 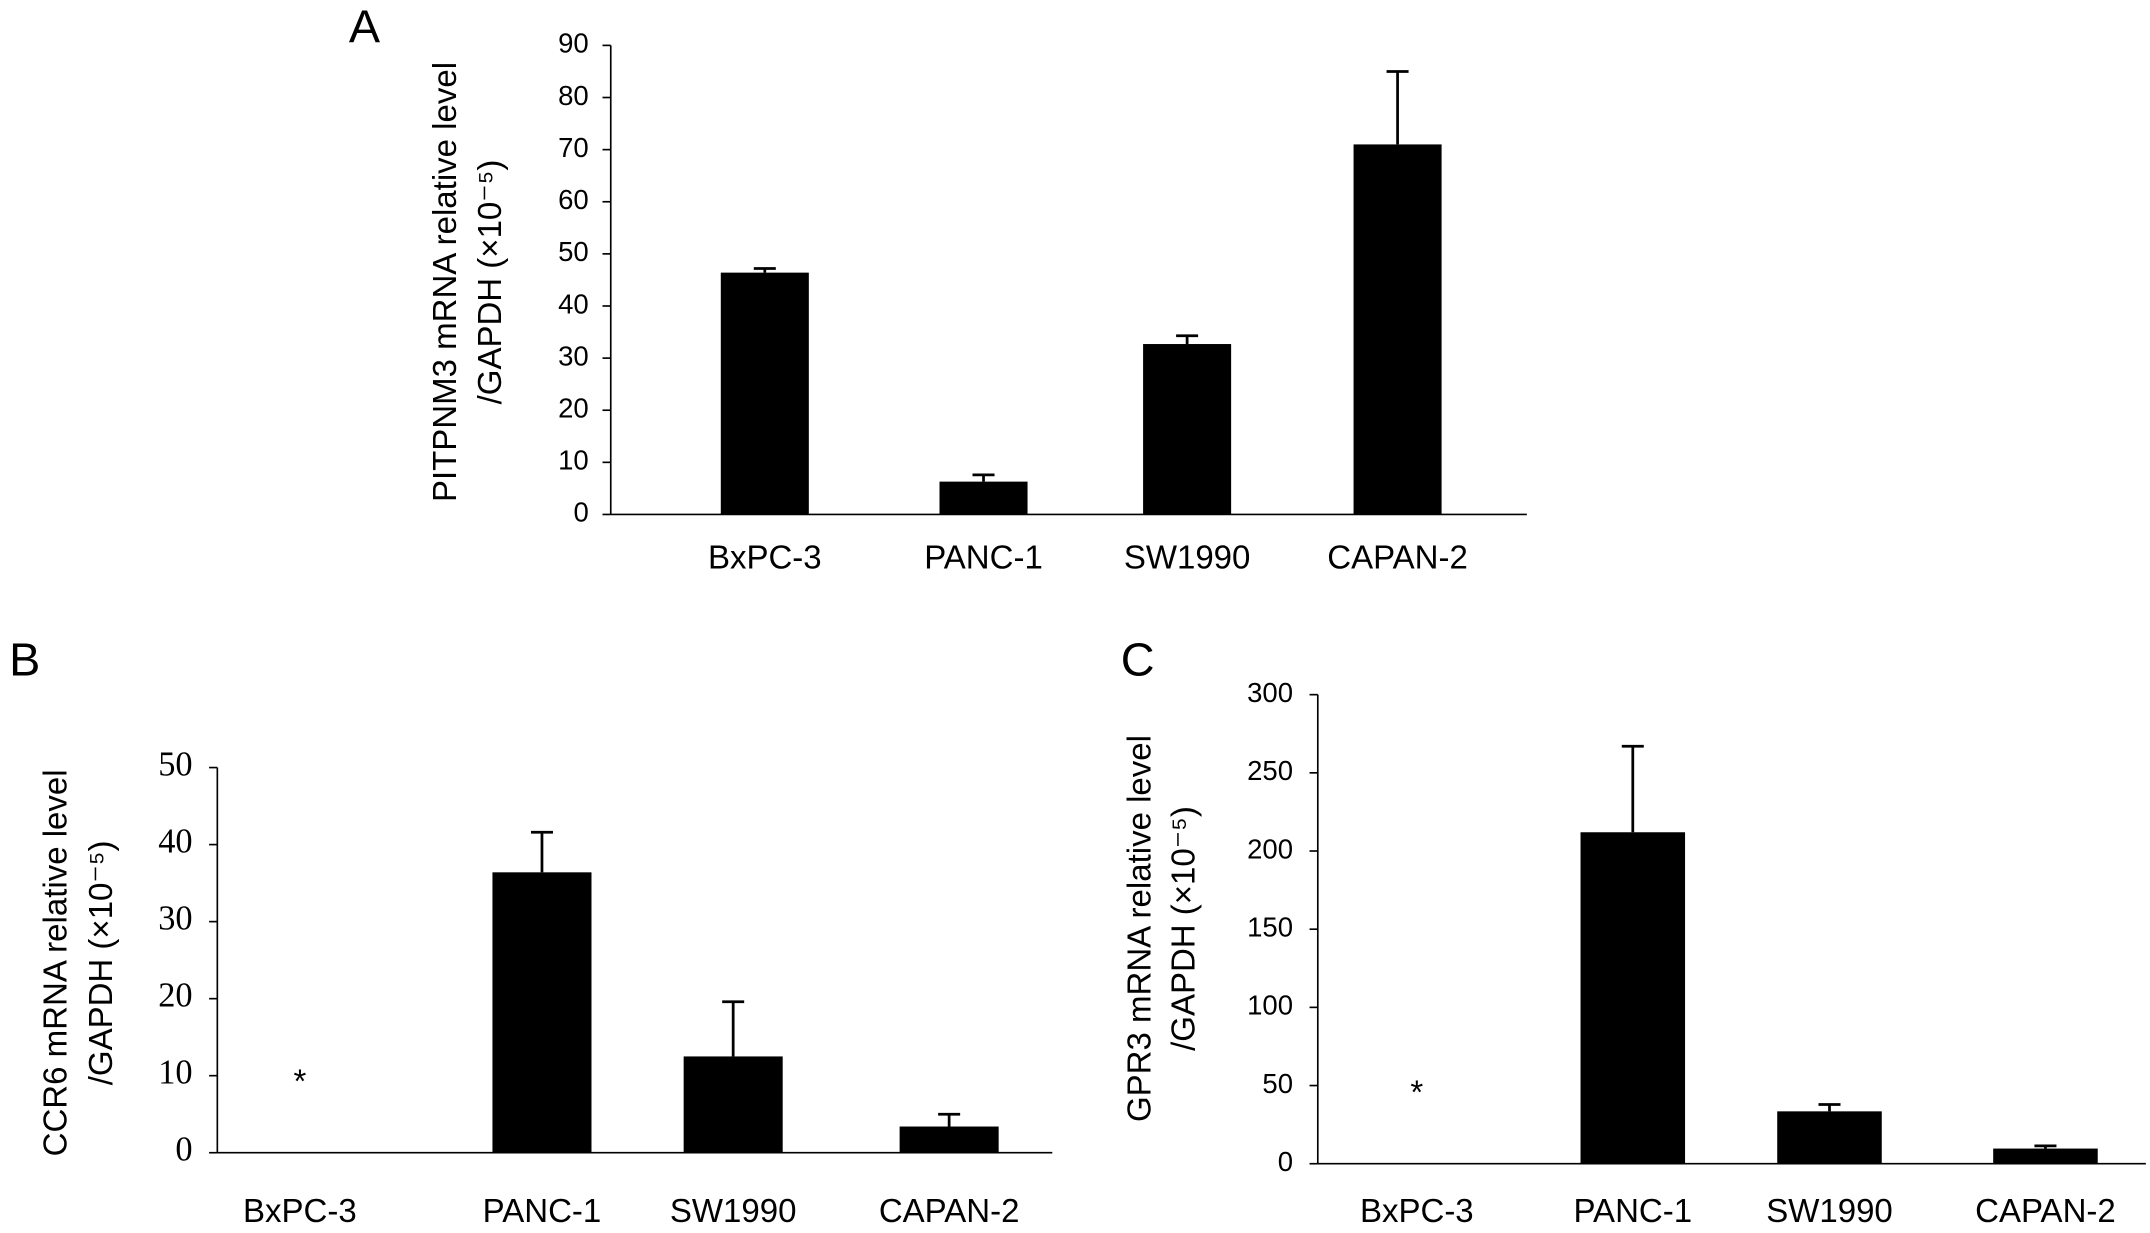 I want to click on y-axis-label: PITPNM3 mRNA relative level, so click(x=444, y=282).